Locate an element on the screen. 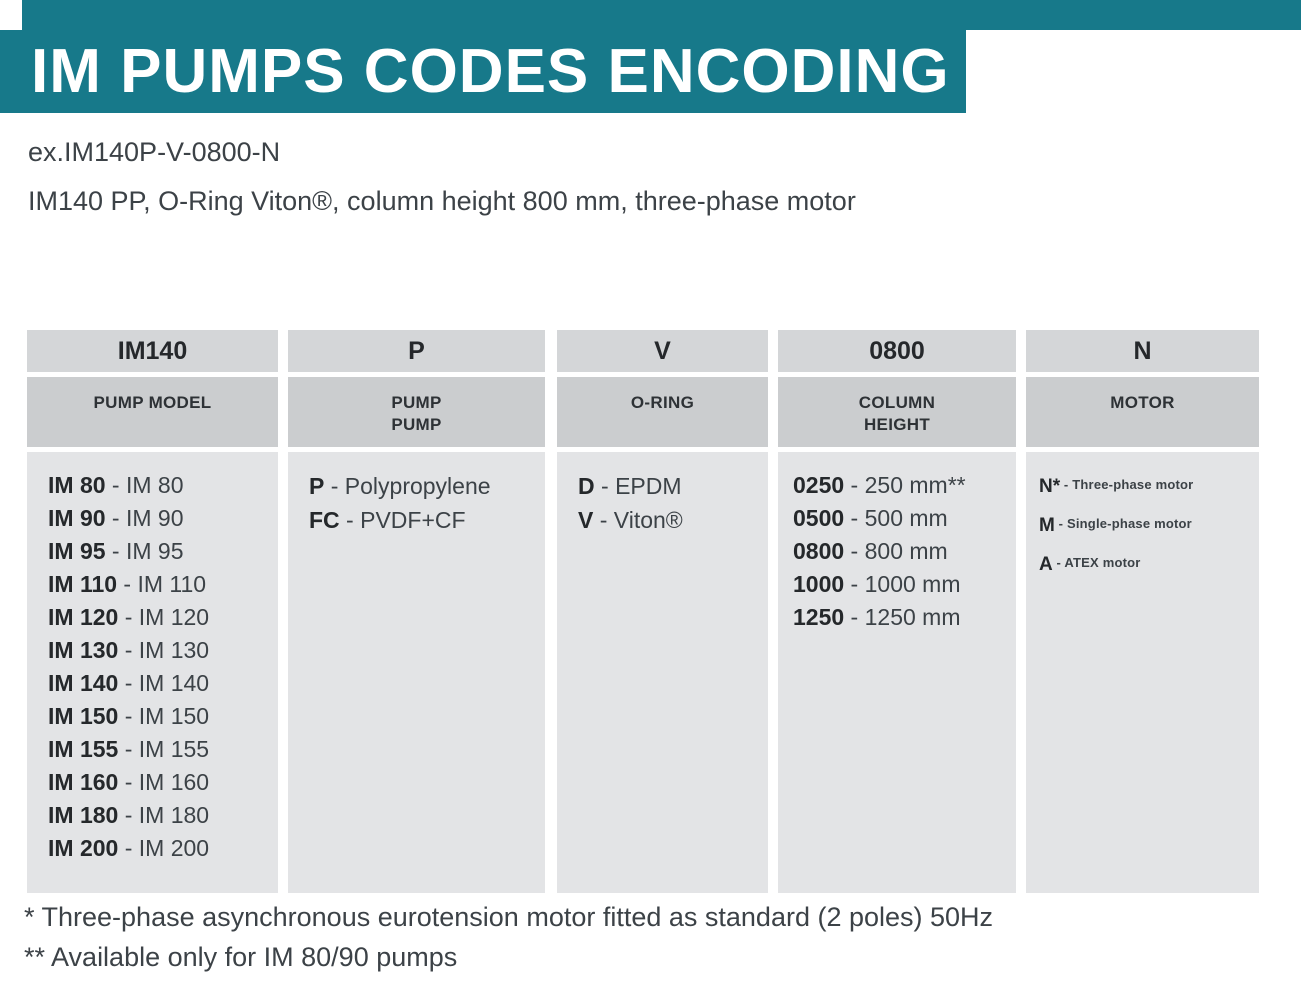 This screenshot has width=1301, height=1000. page-title: IM PUMPS CODES ENCODING is located at coordinates (490, 71).